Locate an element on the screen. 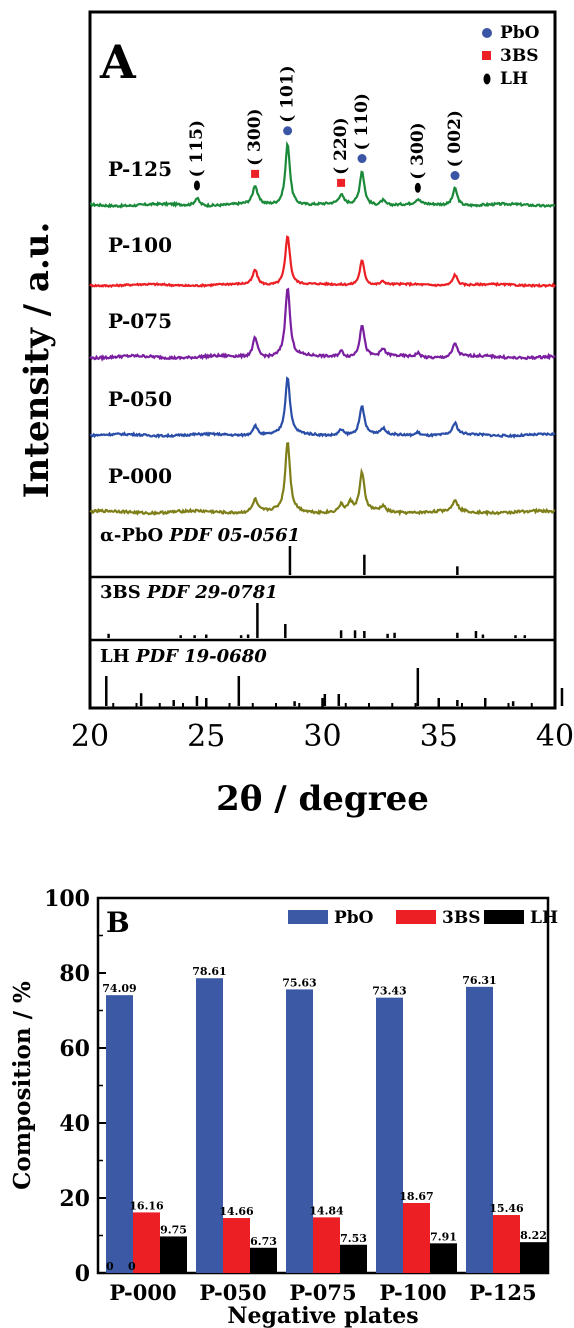 This screenshot has height=1328, width=574. bar-value-label: 7.53 is located at coordinates (353, 1238).